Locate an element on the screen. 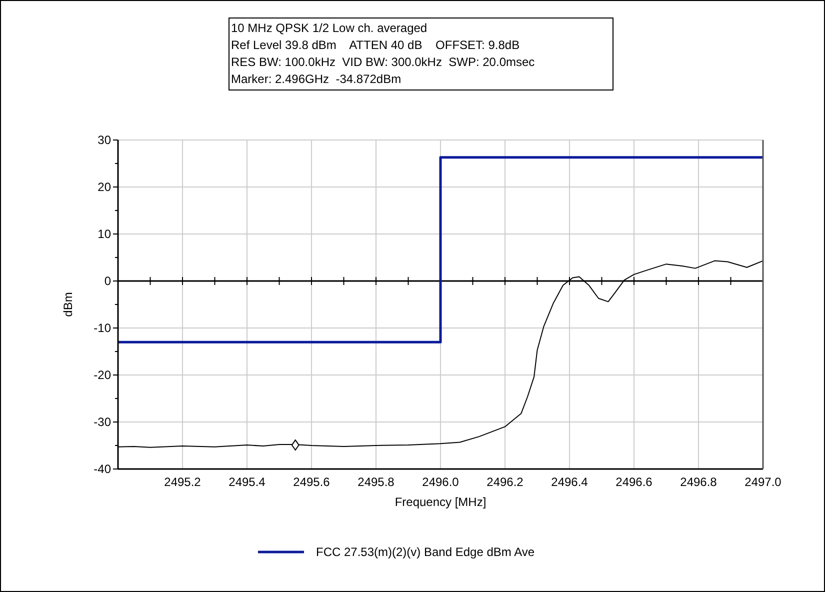  x-tick-label: 2495.6 is located at coordinates (311, 482).